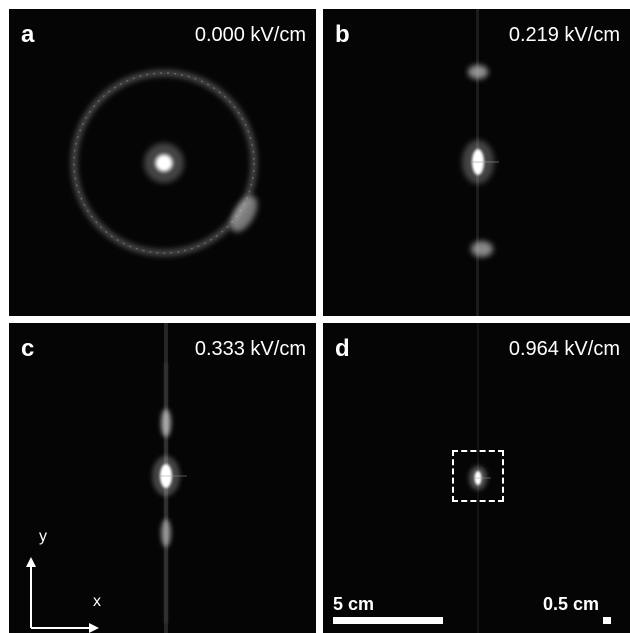 The height and width of the screenshot is (633, 630). What do you see at coordinates (28, 348) in the screenshot?
I see `panel-label: c` at bounding box center [28, 348].